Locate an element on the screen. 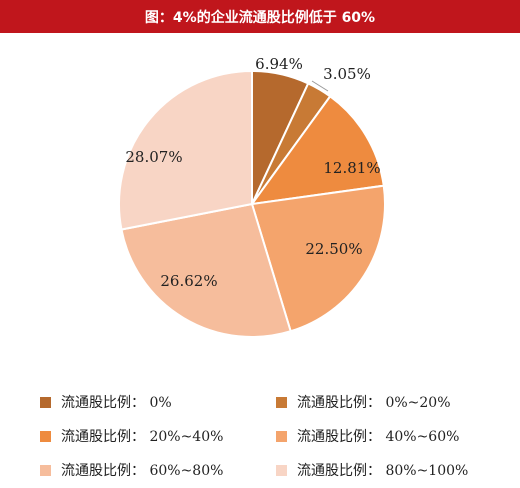 This screenshot has width=520, height=488. legend-item-3: 流通股比例： 20%~40% is located at coordinates (158, 436).